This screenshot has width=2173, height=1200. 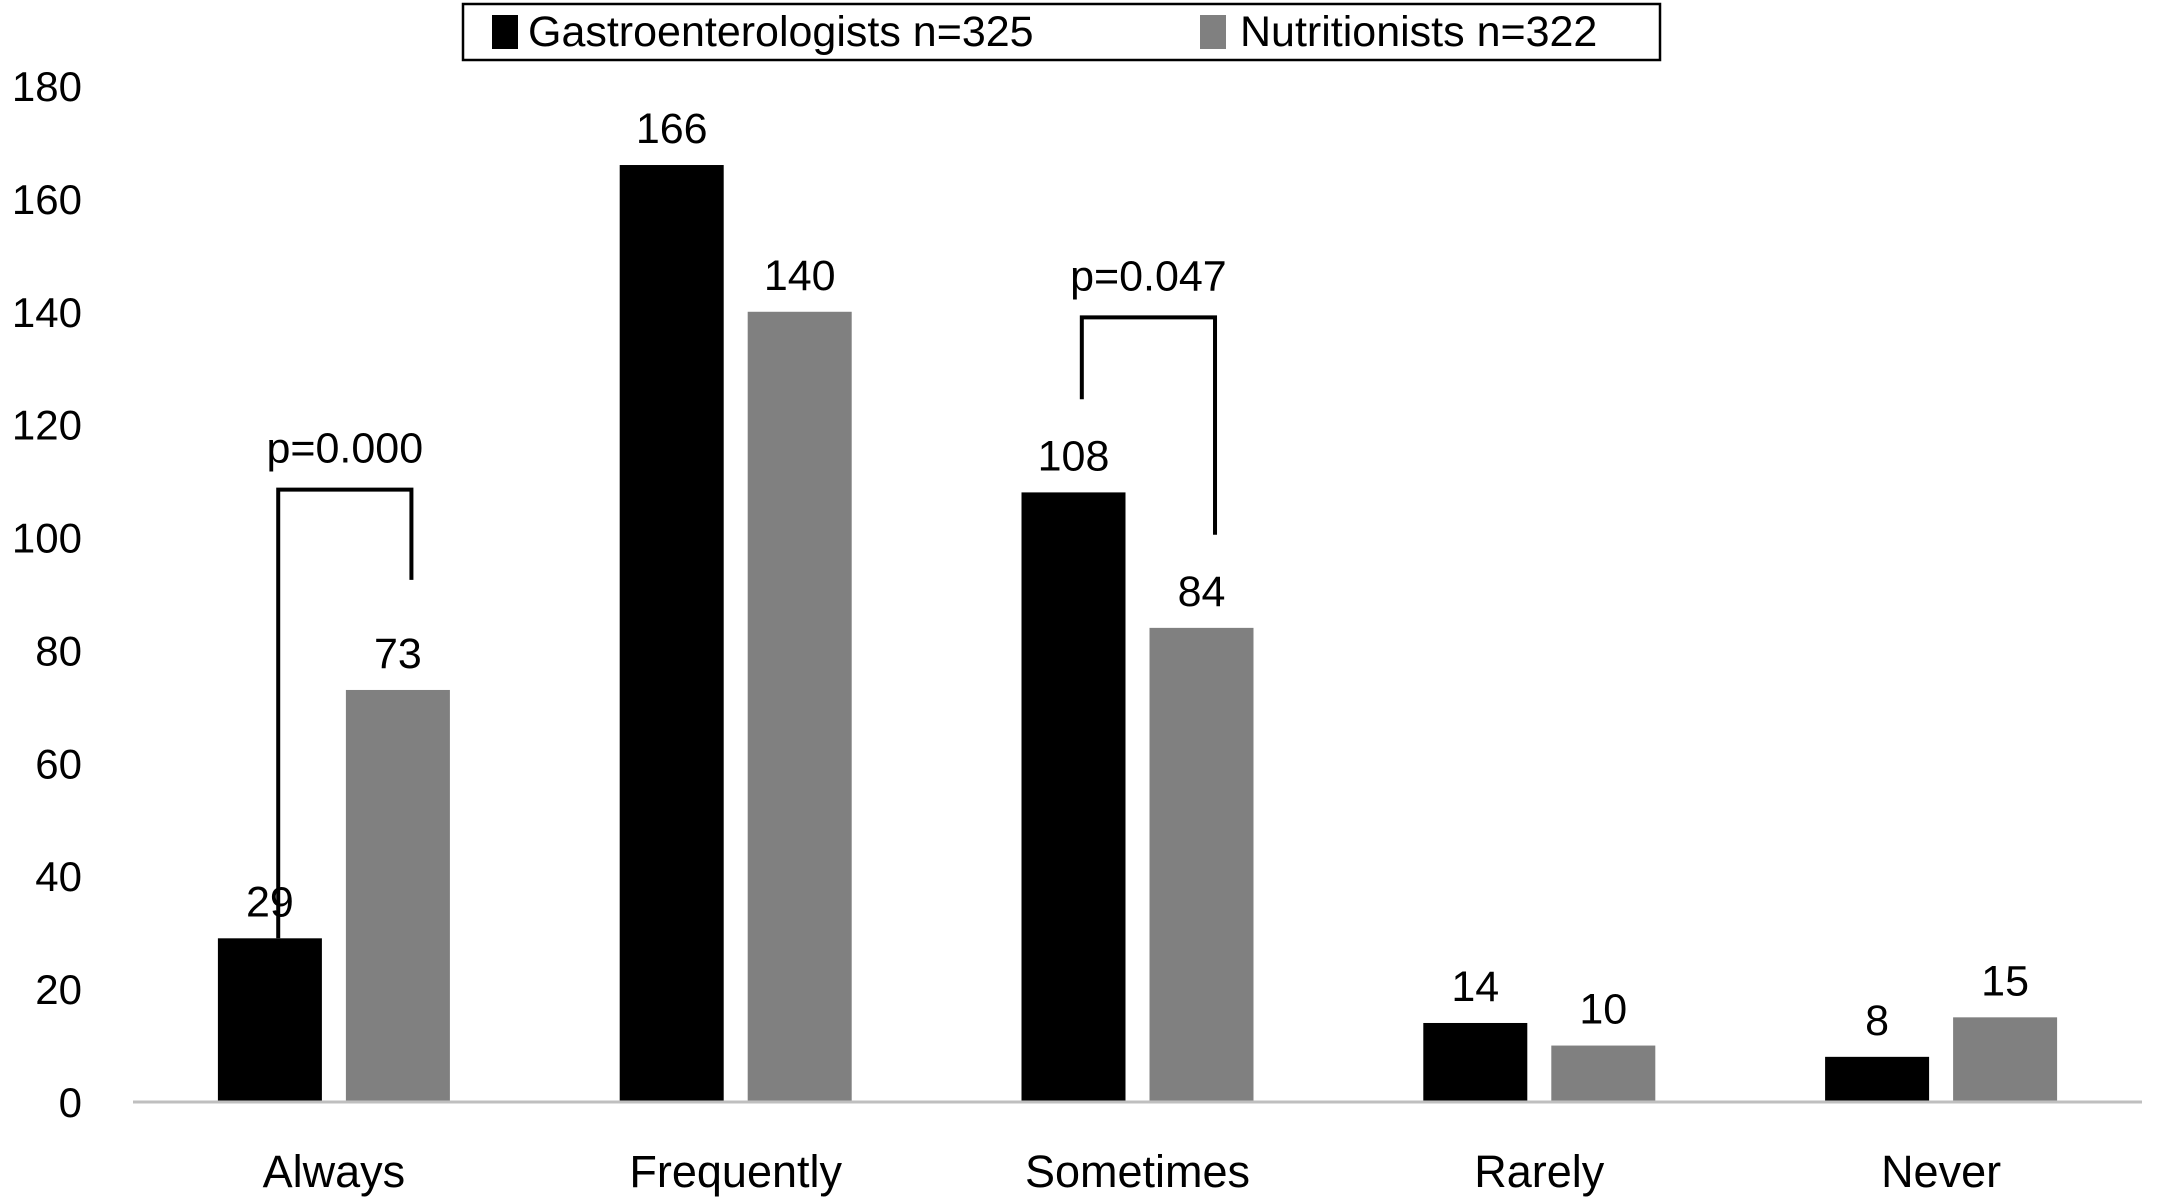 What do you see at coordinates (47, 86) in the screenshot?
I see `y-tick-label-180: 180` at bounding box center [47, 86].